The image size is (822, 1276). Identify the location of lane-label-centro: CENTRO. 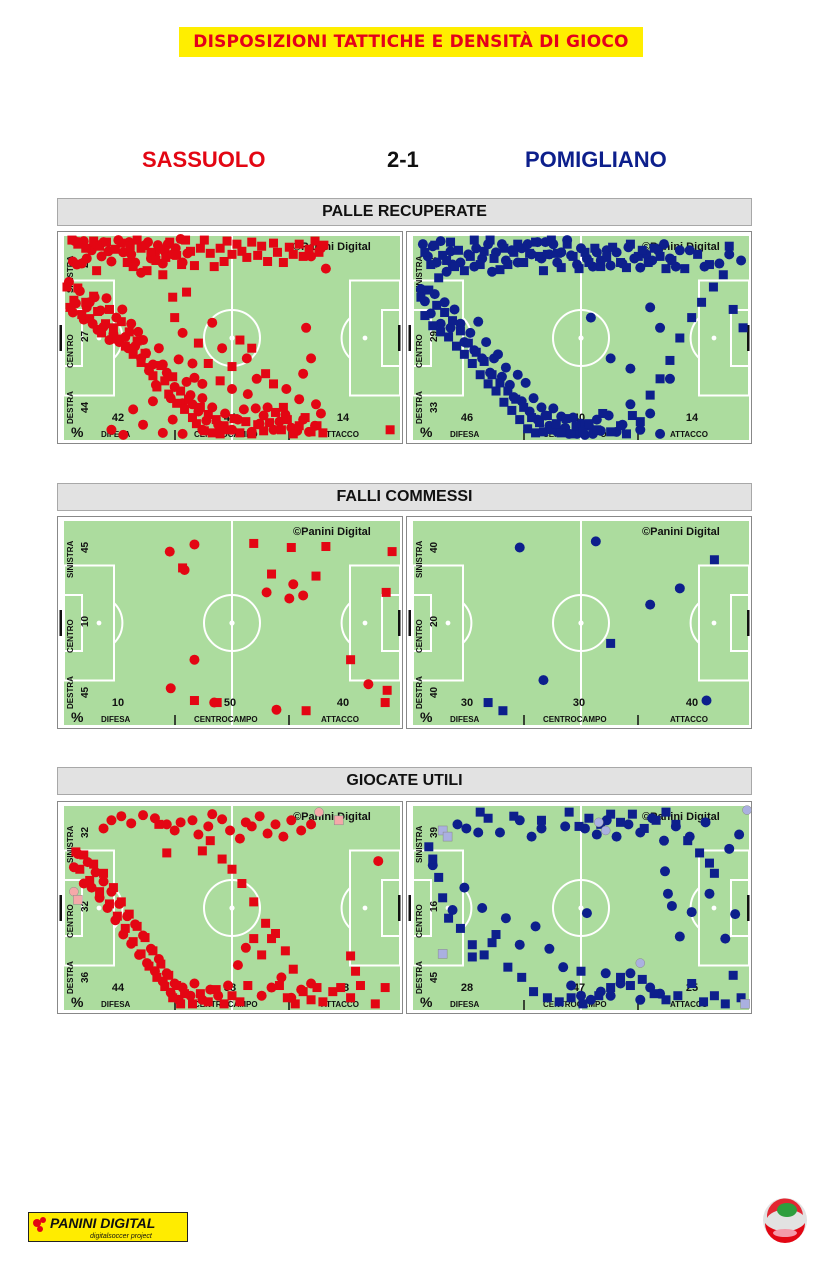
(70, 351).